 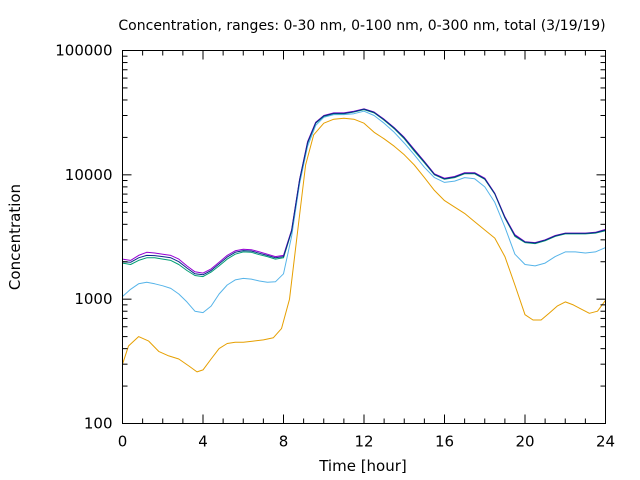 I want to click on x-tick-label: 0, so click(x=123, y=442).